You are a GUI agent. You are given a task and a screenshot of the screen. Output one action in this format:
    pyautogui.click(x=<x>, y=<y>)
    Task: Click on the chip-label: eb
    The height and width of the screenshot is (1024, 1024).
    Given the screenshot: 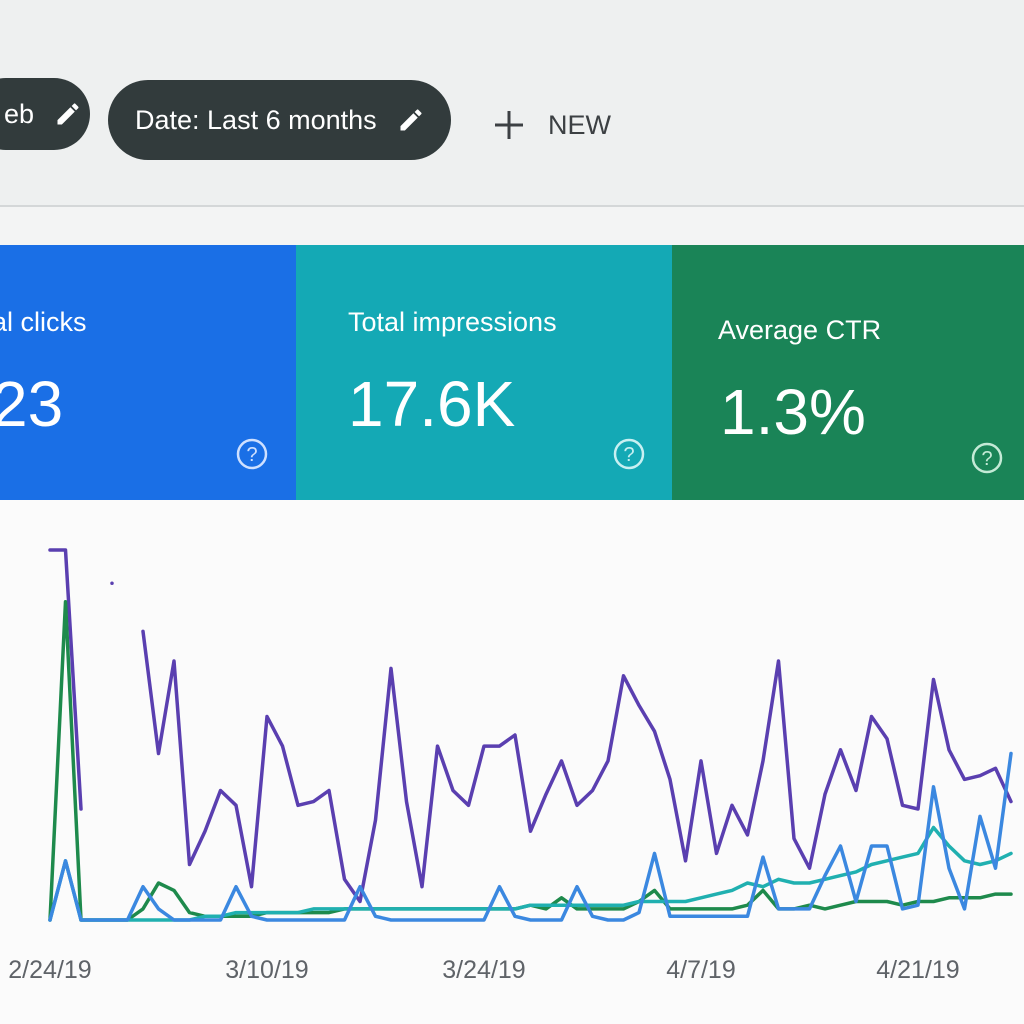 What is the action you would take?
    pyautogui.click(x=19, y=113)
    